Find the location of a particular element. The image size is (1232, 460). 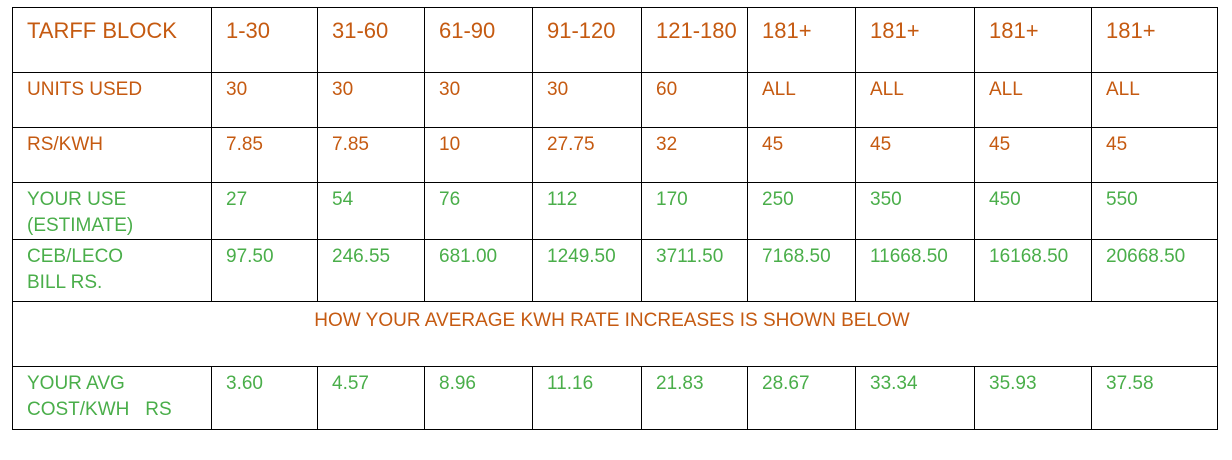

table-cell: 91-120 is located at coordinates (587, 40).